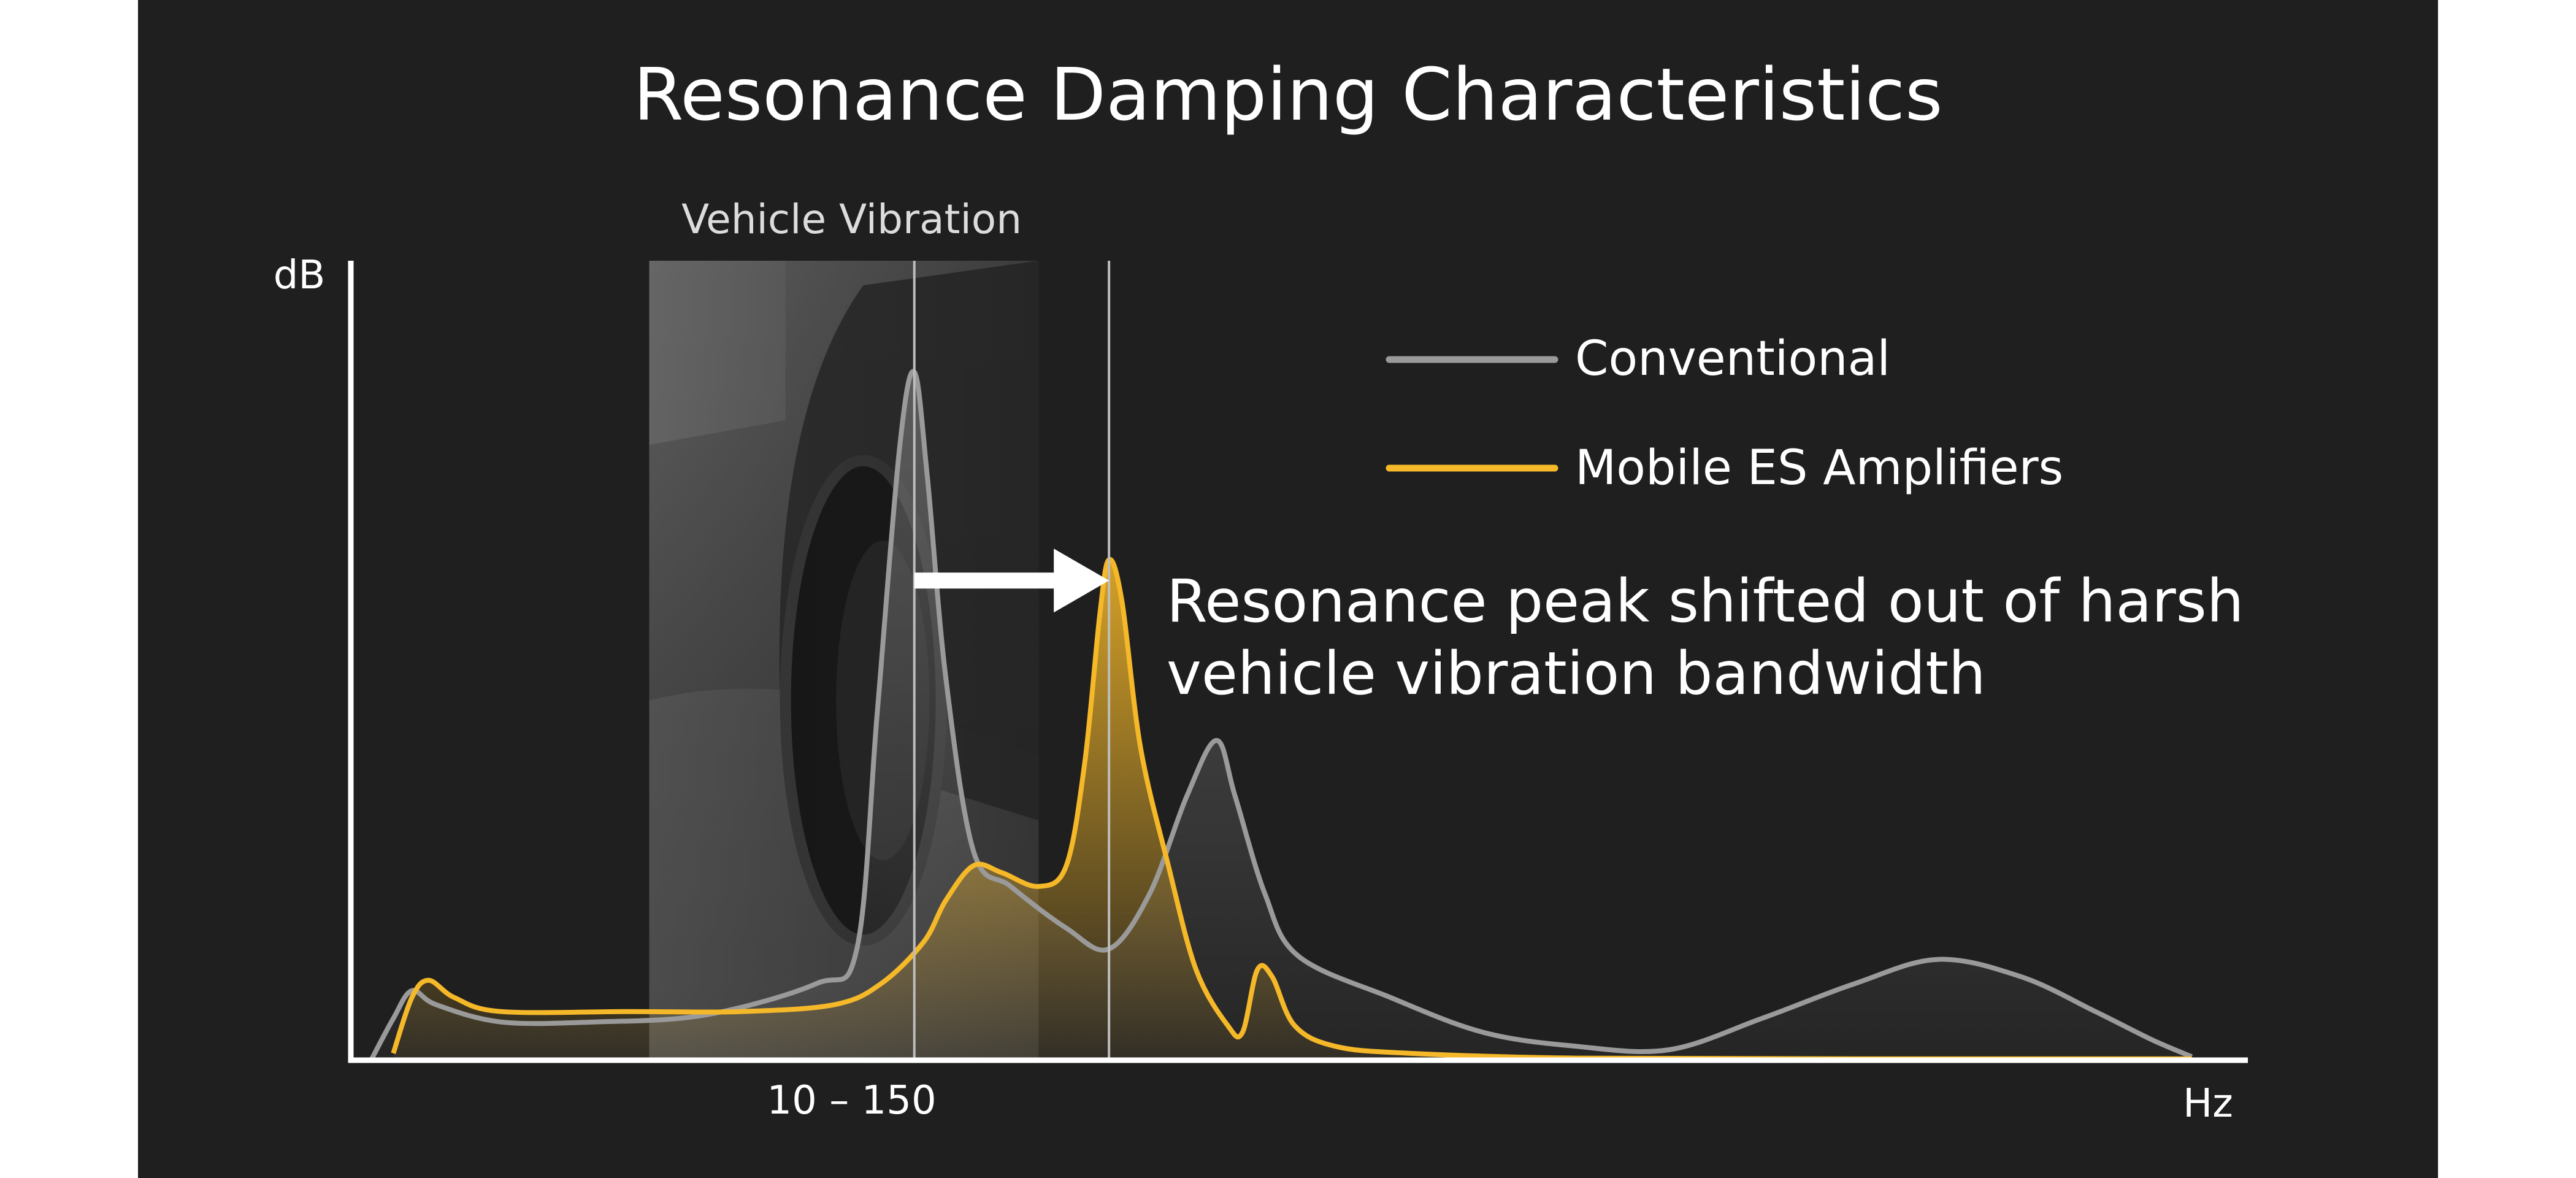 The image size is (2576, 1178). What do you see at coordinates (1724, 413) in the screenshot?
I see `legend: Conventional Mobile ES Amplifiers` at bounding box center [1724, 413].